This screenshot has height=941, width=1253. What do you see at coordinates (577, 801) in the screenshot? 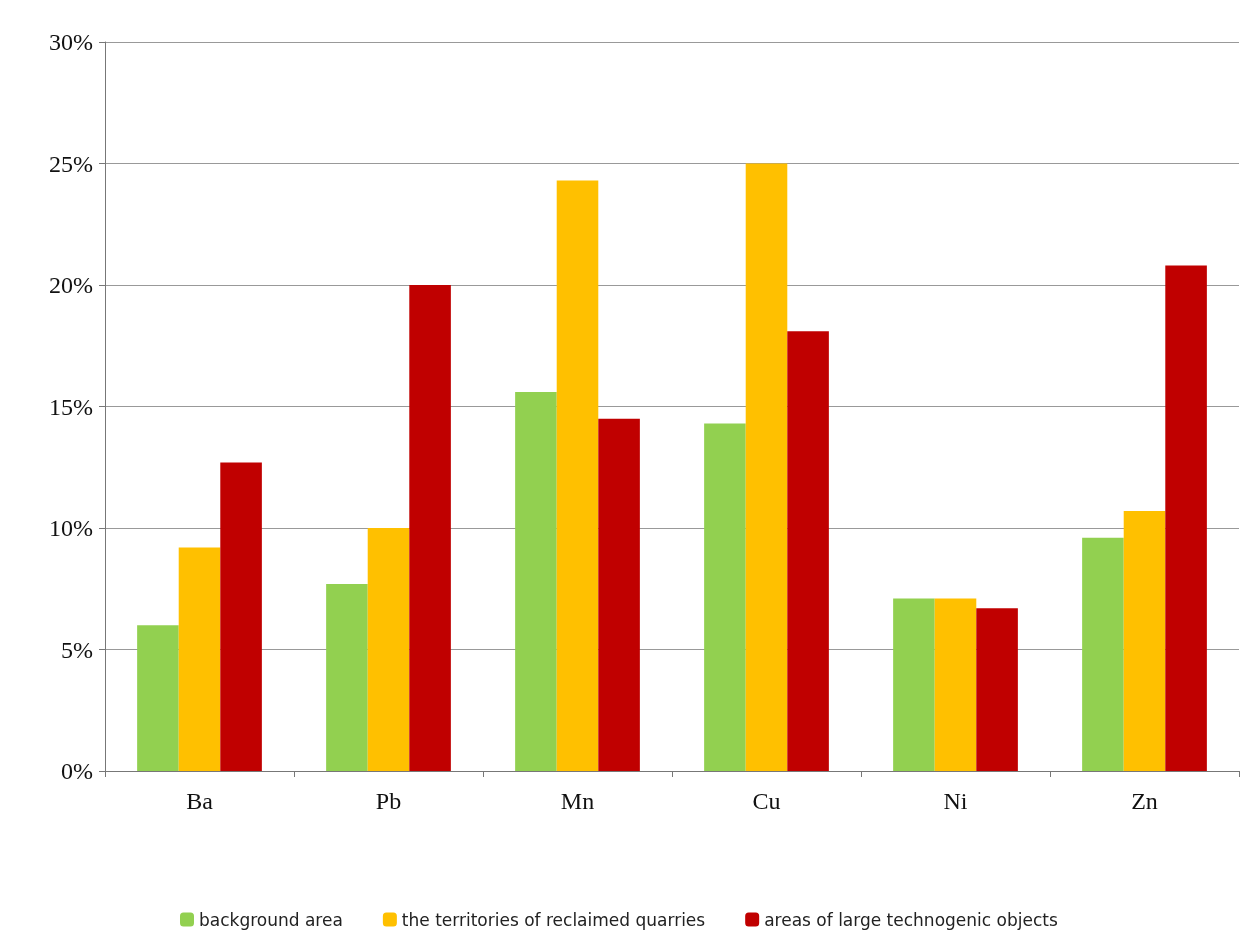
I see `x-tick-label: Mn` at bounding box center [577, 801].